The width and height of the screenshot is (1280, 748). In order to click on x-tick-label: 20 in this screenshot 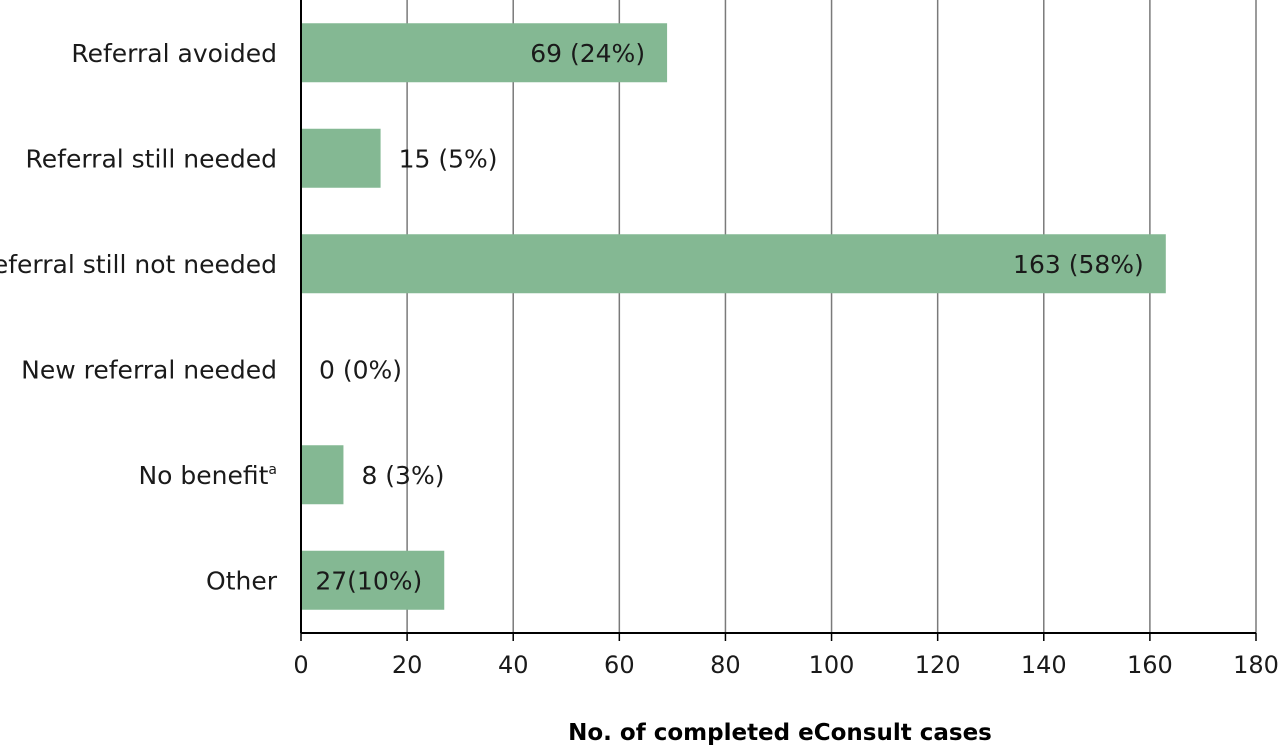, I will do `click(407, 665)`.